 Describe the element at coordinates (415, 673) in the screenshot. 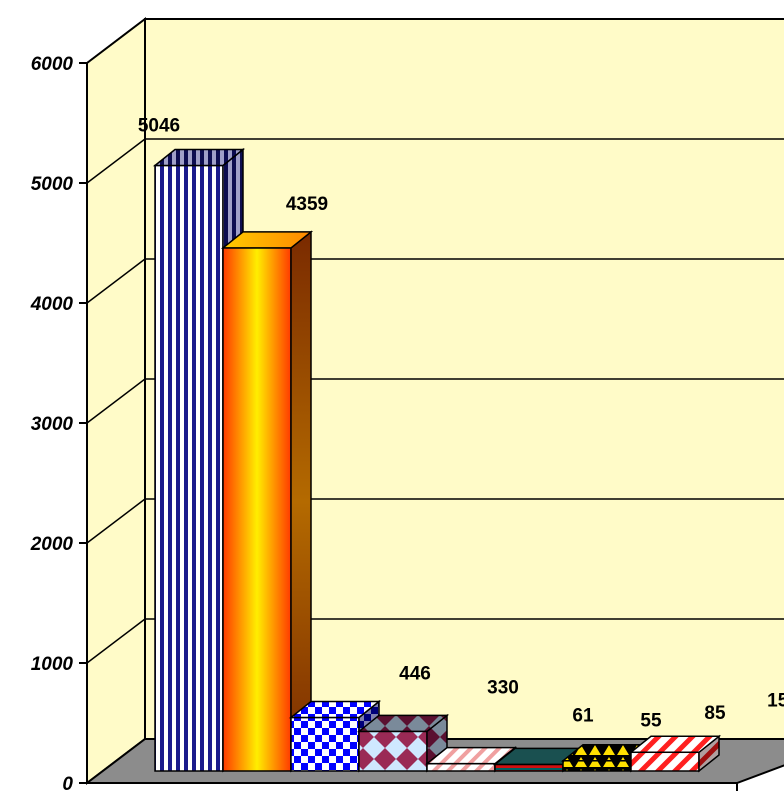

I see `data-label: 446` at that location.